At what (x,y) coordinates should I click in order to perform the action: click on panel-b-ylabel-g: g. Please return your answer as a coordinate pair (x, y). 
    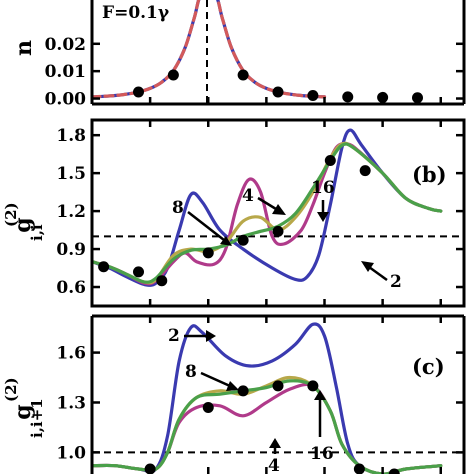
    Looking at the image, I should click on (23, 224).